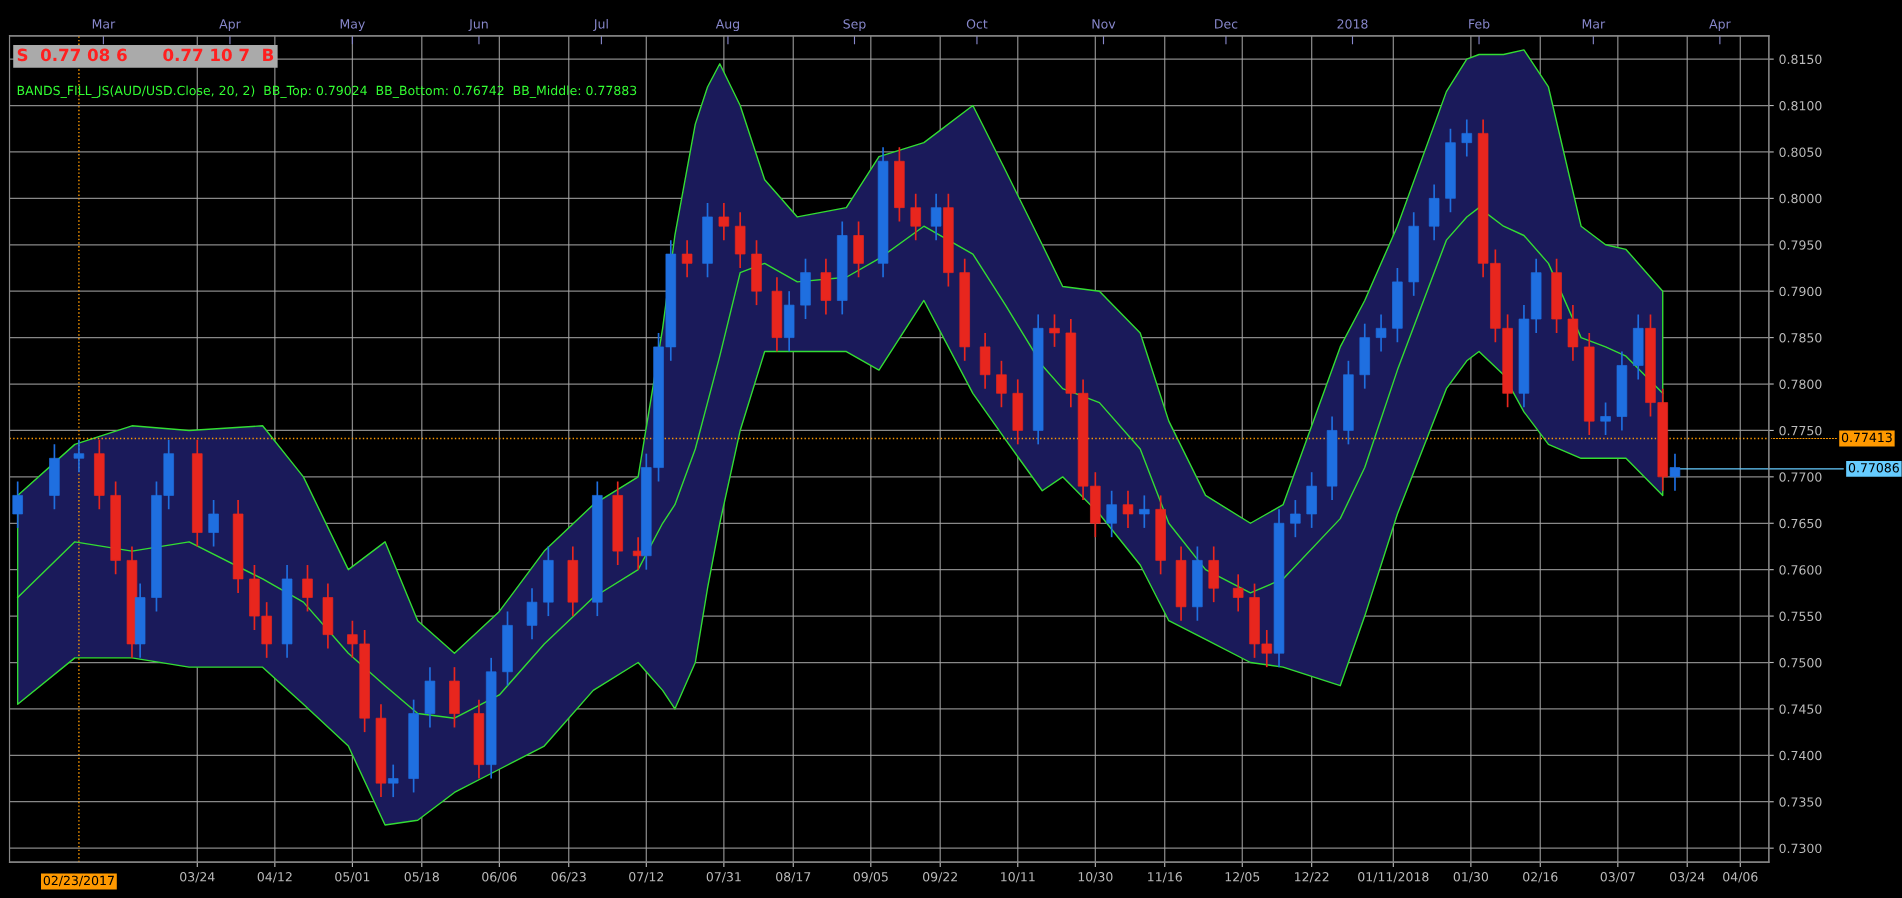 The width and height of the screenshot is (1902, 898). Describe the element at coordinates (1800, 430) in the screenshot. I see `y-tick-label: 0.7750` at that location.